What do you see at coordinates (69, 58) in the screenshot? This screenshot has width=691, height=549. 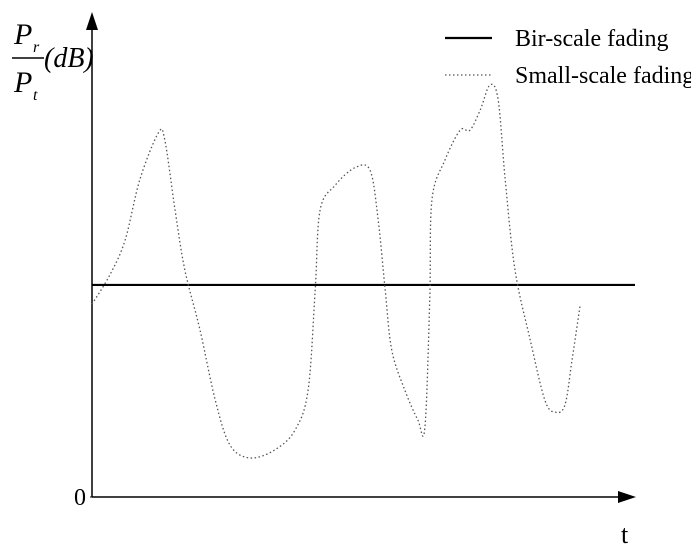 I see `y-label-unit: (dB)` at bounding box center [69, 58].